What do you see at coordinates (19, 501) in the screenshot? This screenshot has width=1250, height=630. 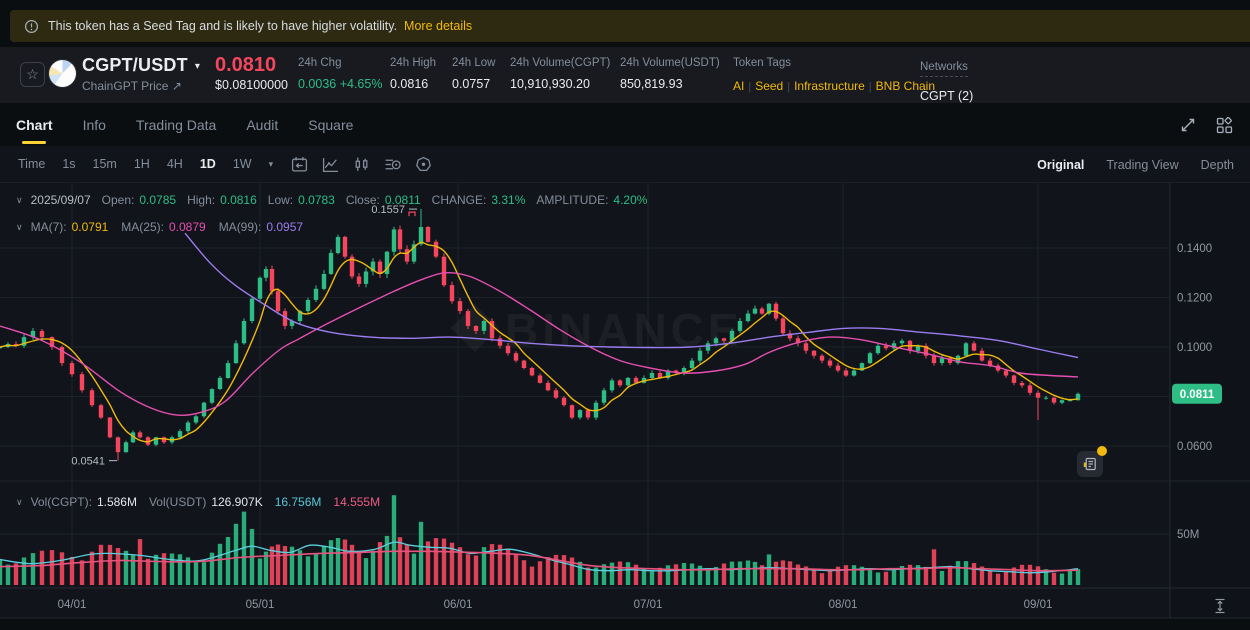 I see `collapse-volume-icon: ∨` at bounding box center [19, 501].